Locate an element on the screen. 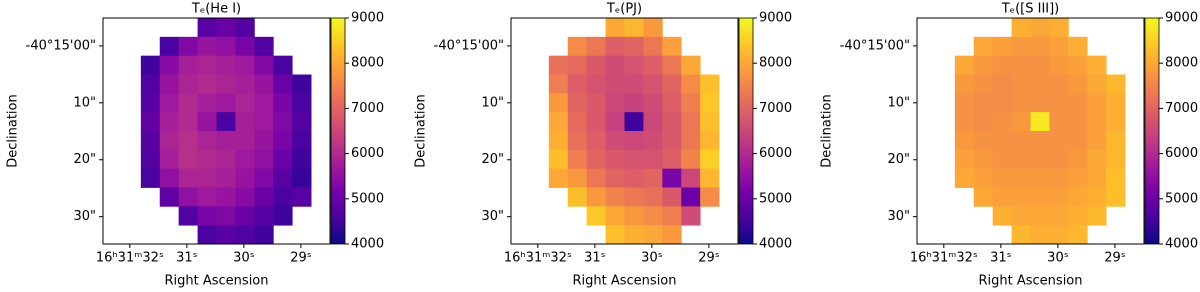 The image size is (1200, 292). y-tick-label: -40°15'00" is located at coordinates (875, 45).